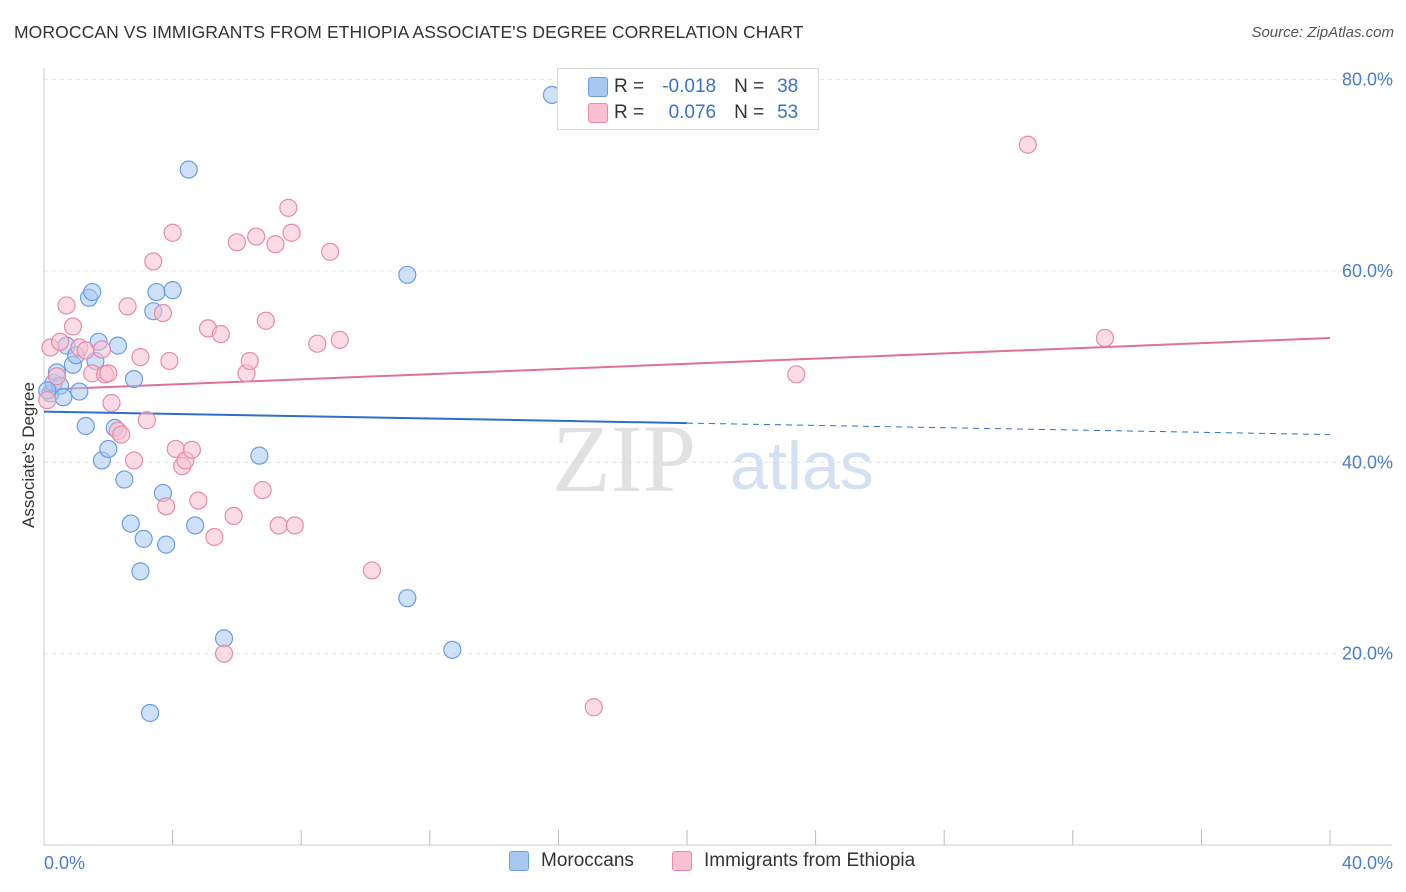 The width and height of the screenshot is (1406, 892). I want to click on legend-swatch-ethiopia, so click(682, 861).